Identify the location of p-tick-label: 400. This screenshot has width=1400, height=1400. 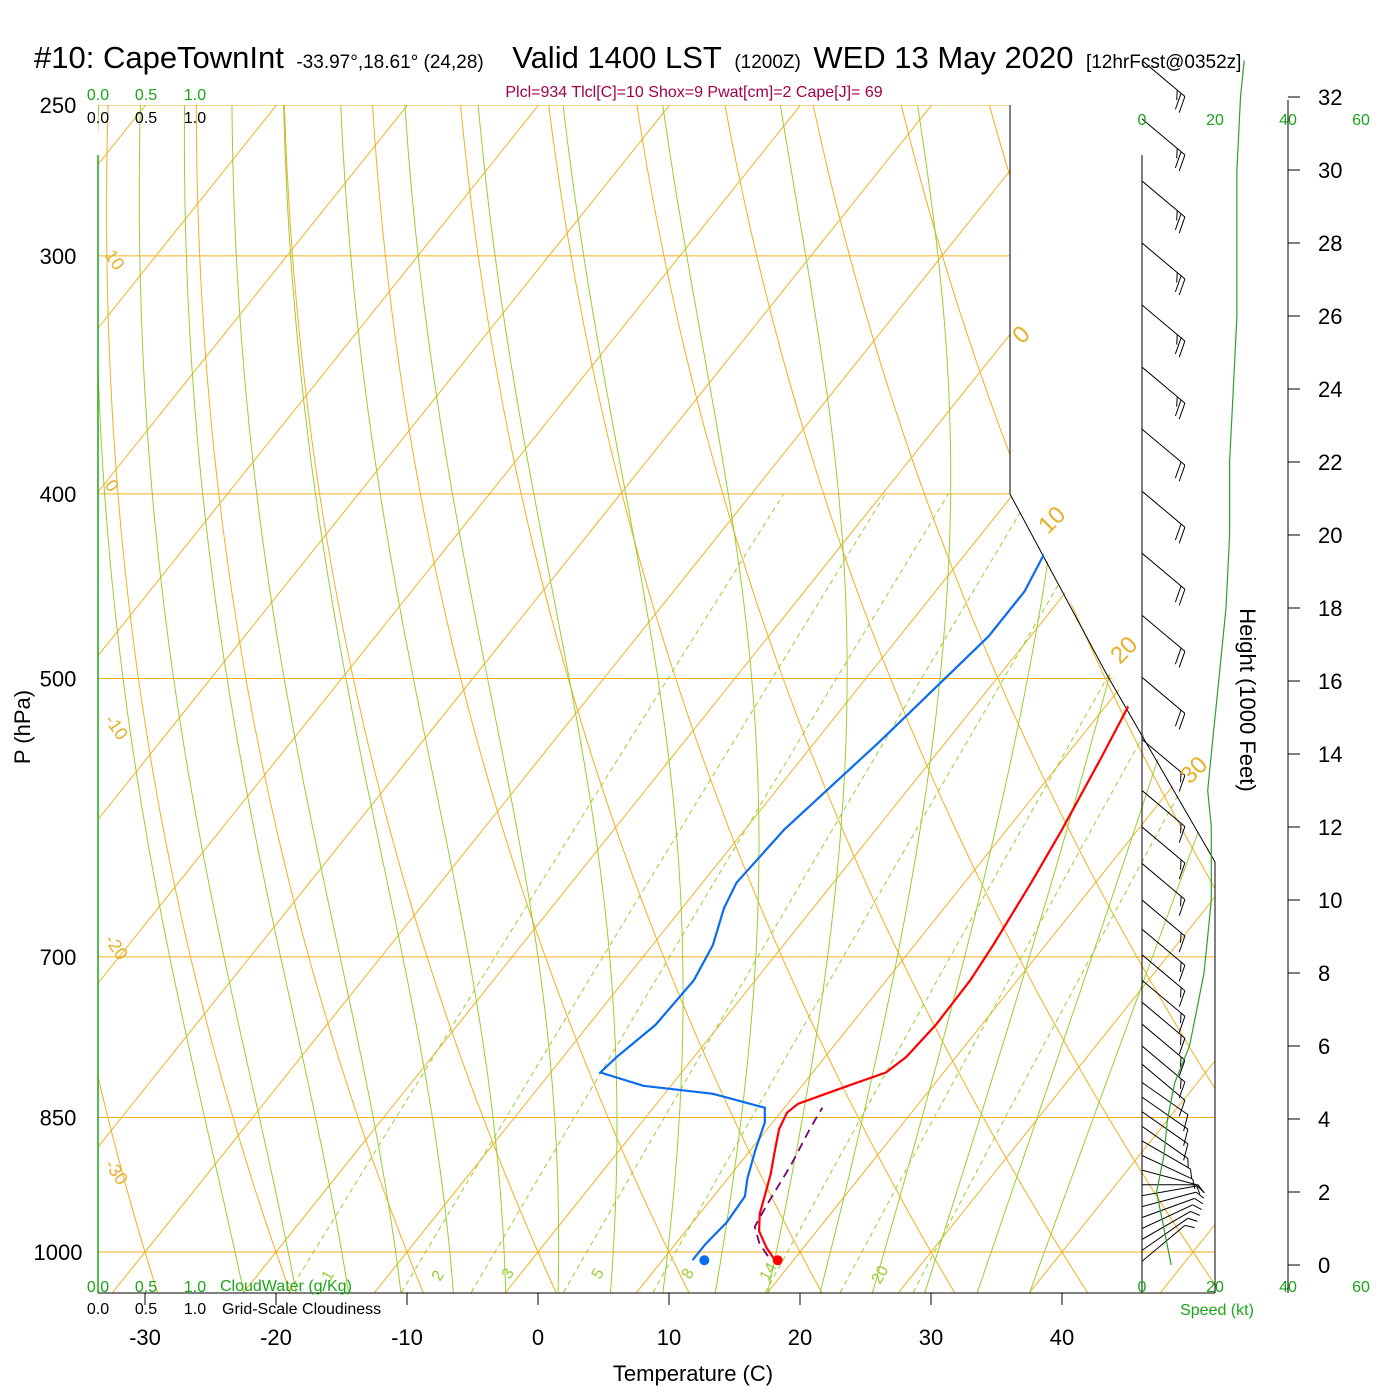
(58, 494).